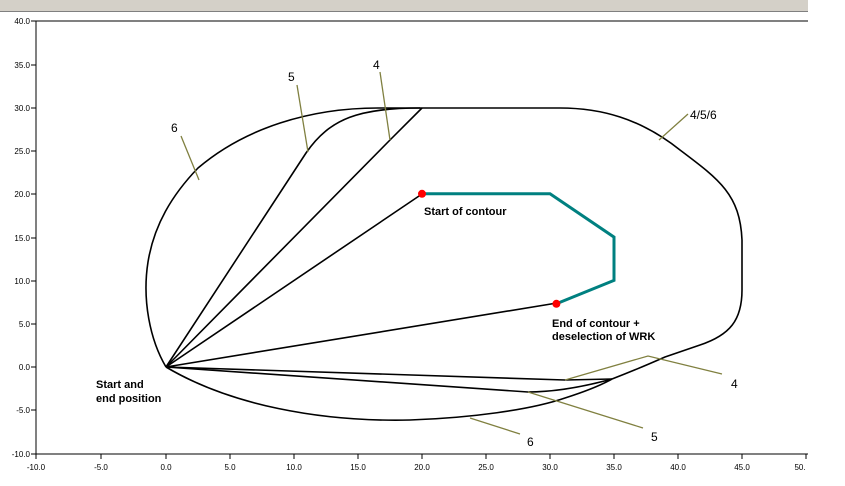  I want to click on start-end-label-line2: end position, so click(129, 399).